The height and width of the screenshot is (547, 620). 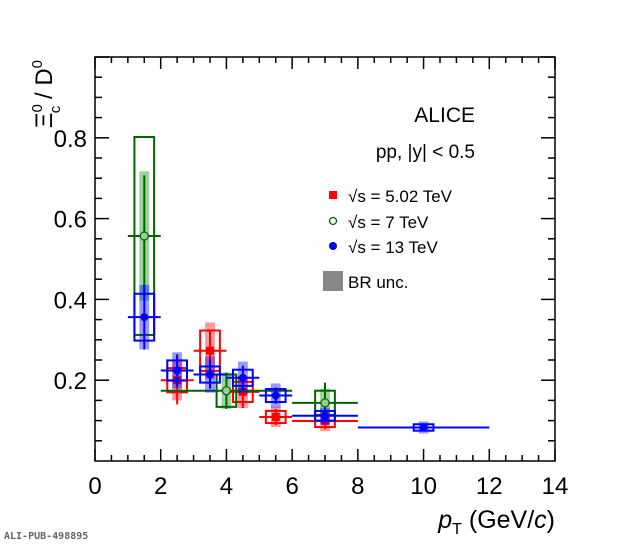 What do you see at coordinates (444, 115) in the screenshot?
I see `experiment-label: ALICE` at bounding box center [444, 115].